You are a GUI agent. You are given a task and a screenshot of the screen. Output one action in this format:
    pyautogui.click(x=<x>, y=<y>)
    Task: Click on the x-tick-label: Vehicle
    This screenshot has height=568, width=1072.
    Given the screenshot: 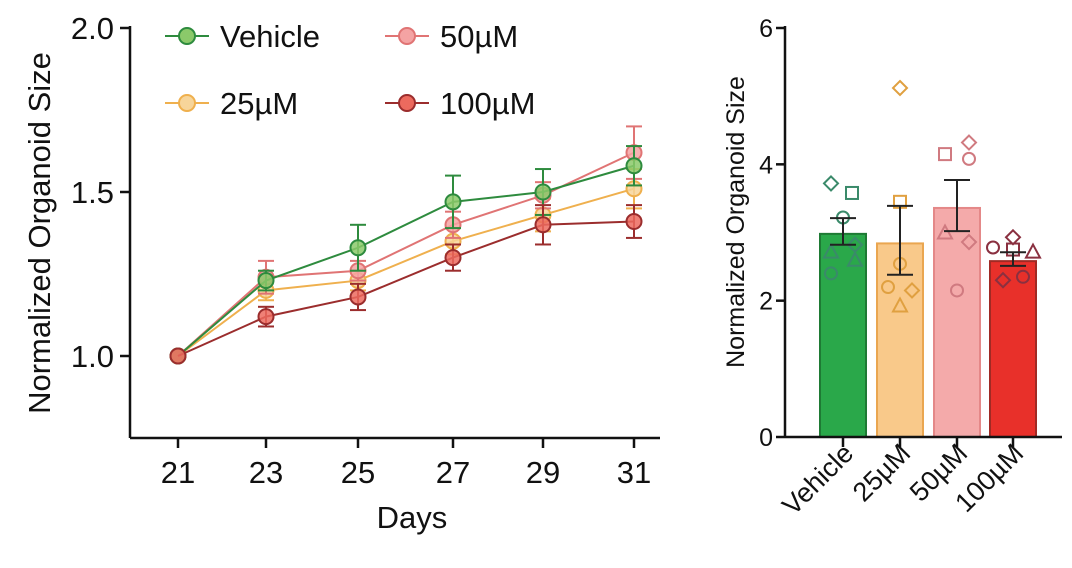 What is the action you would take?
    pyautogui.click(x=817, y=479)
    